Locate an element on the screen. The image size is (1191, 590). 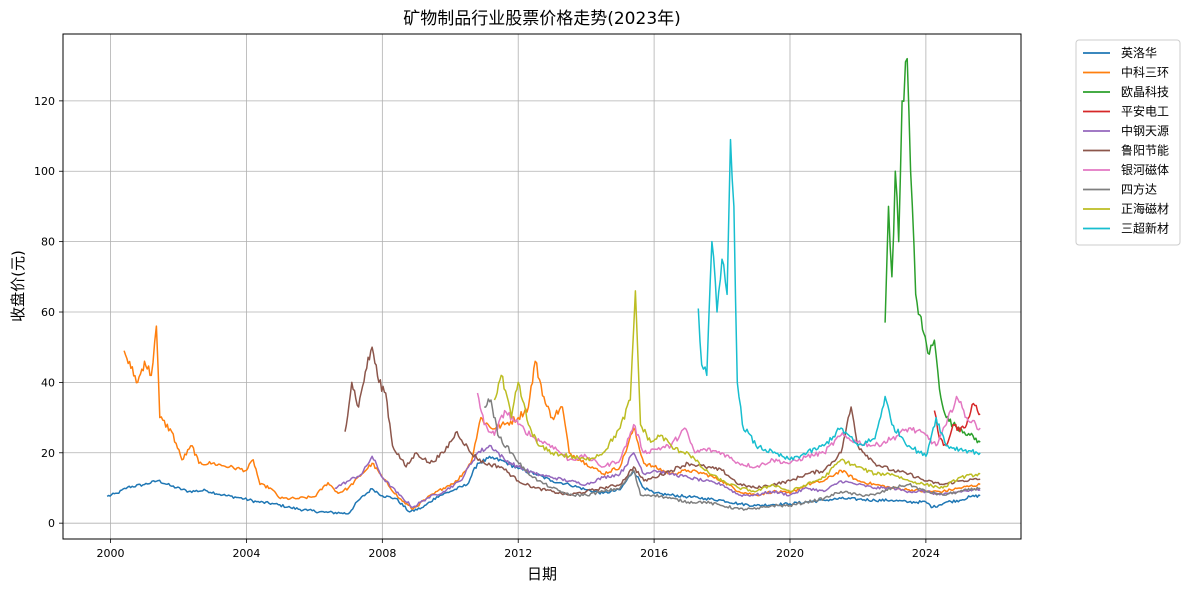
x-tick-label: 2004 is located at coordinates (246, 553).